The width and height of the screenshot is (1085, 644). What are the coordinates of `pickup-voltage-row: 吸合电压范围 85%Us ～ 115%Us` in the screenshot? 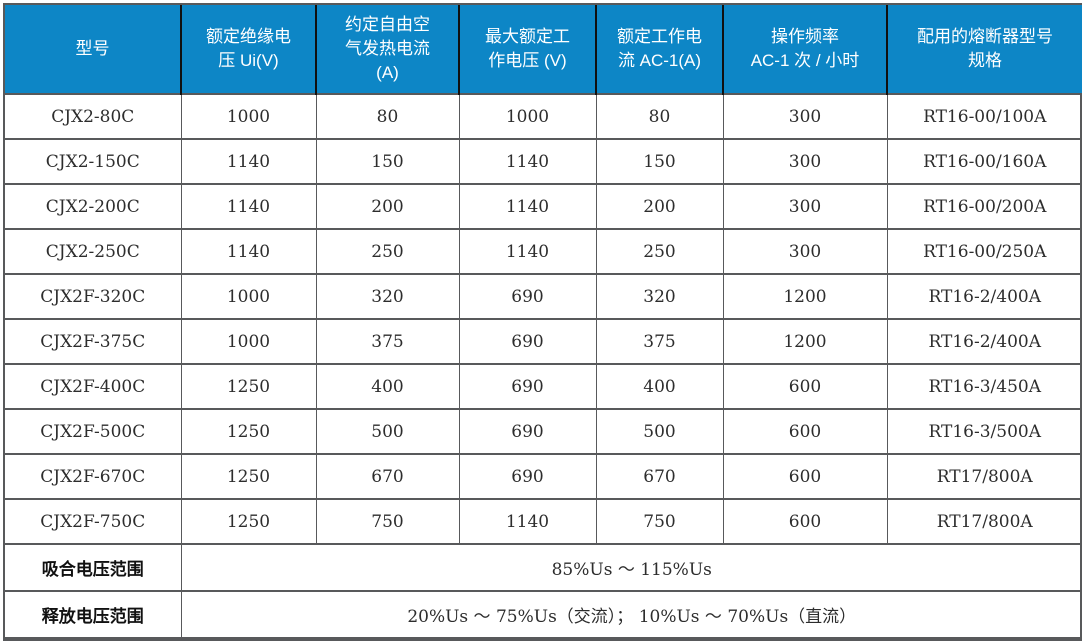 It's located at (543, 567).